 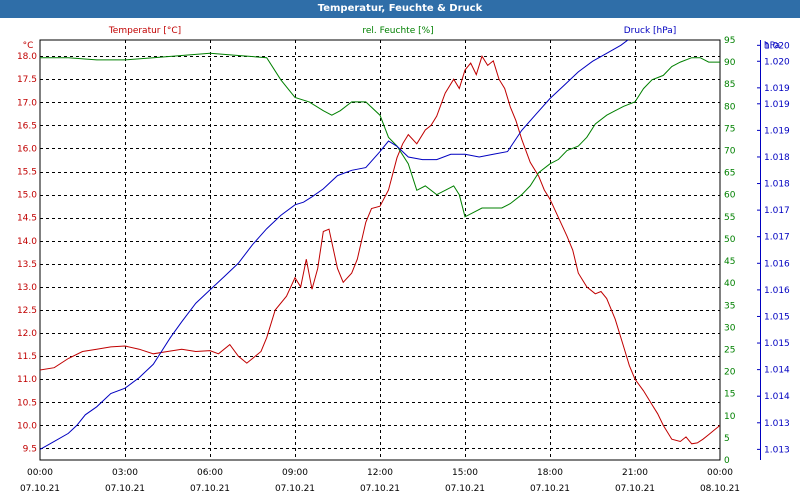 What do you see at coordinates (729, 262) in the screenshot?
I see `y-tick-label-humidity: 45` at bounding box center [729, 262].